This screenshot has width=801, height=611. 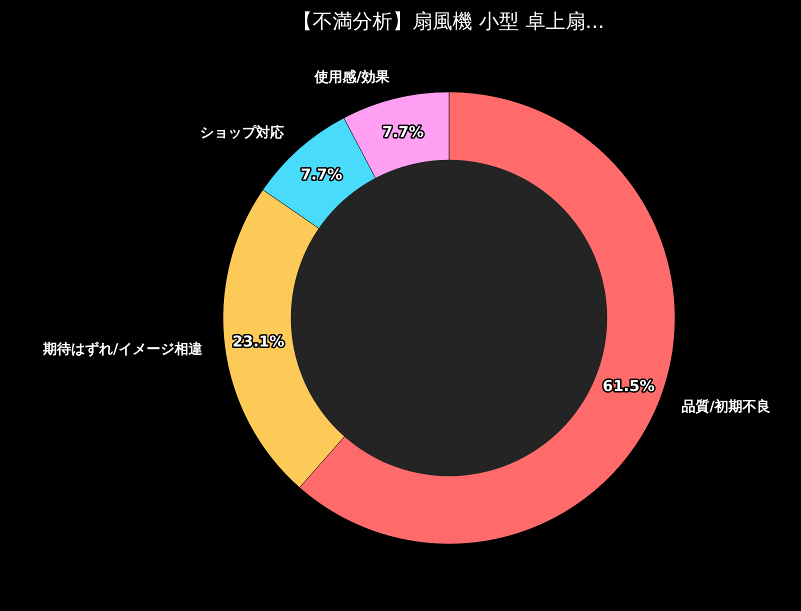 I want to click on slice-label: ショップ対応, so click(x=242, y=132).